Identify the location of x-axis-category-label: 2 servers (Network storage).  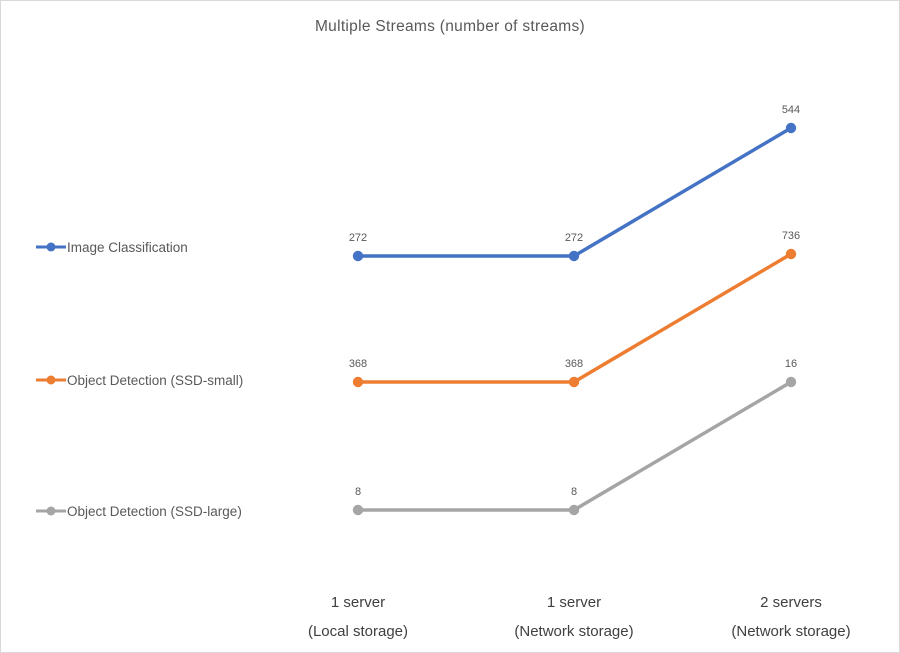
(791, 617).